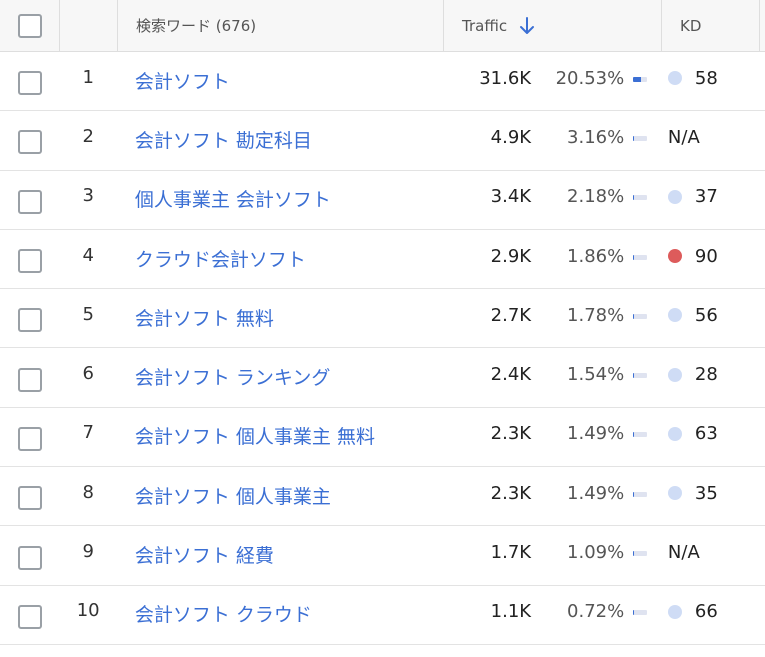  Describe the element at coordinates (88, 374) in the screenshot. I see `row-index: 6` at that location.